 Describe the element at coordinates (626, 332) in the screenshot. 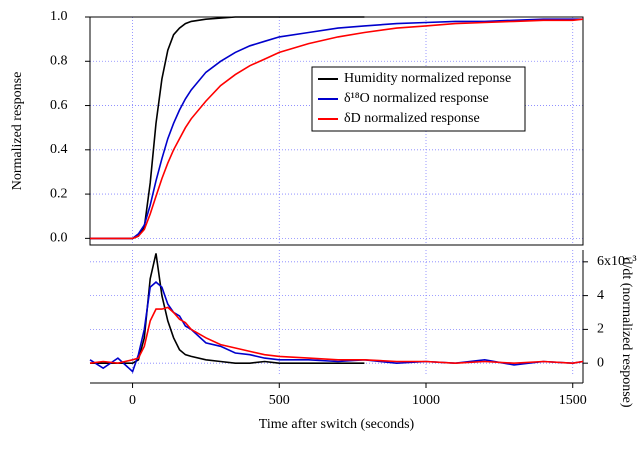

I see `y-axis-label: d/dt (normalized response)` at that location.